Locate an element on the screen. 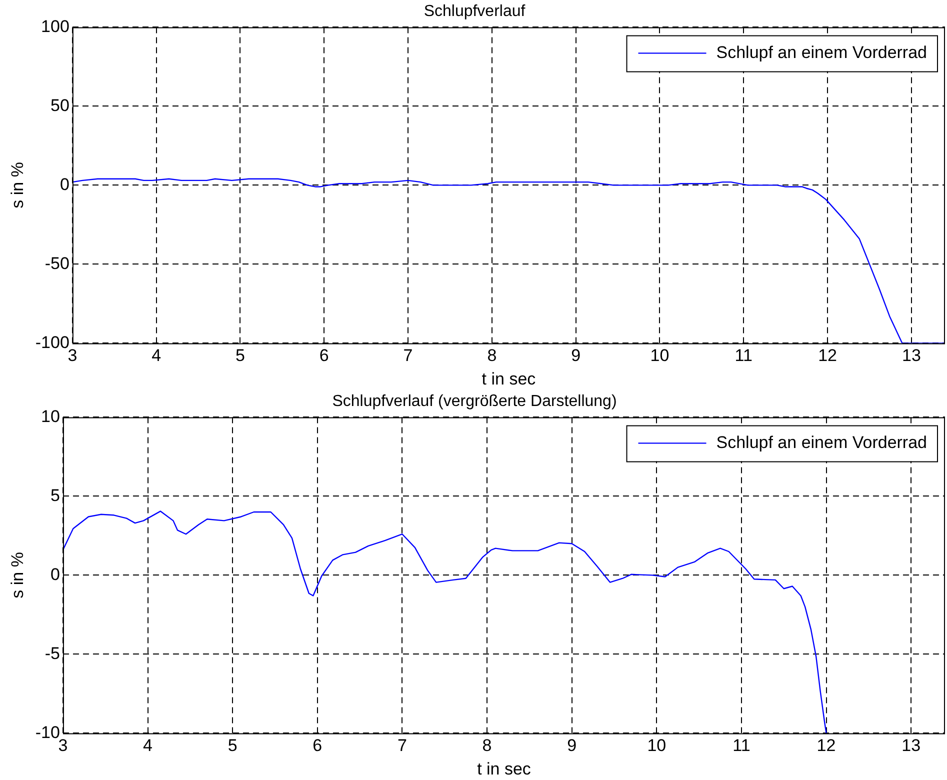 This screenshot has height=780, width=947. y-tick-label: 100 is located at coordinates (55, 26).